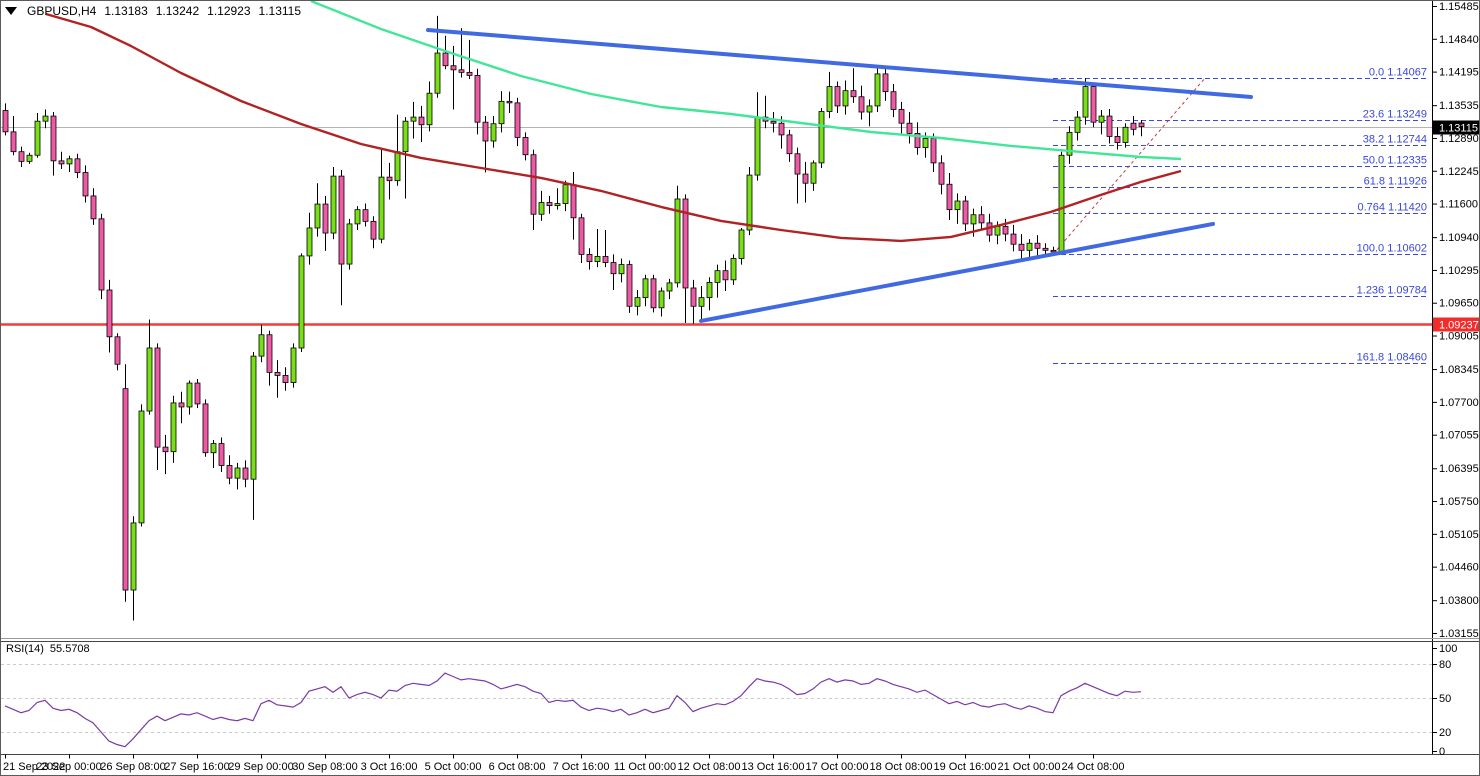 This screenshot has width=1480, height=776. I want to click on price-tick-label: 1.14195, so click(1459, 73).